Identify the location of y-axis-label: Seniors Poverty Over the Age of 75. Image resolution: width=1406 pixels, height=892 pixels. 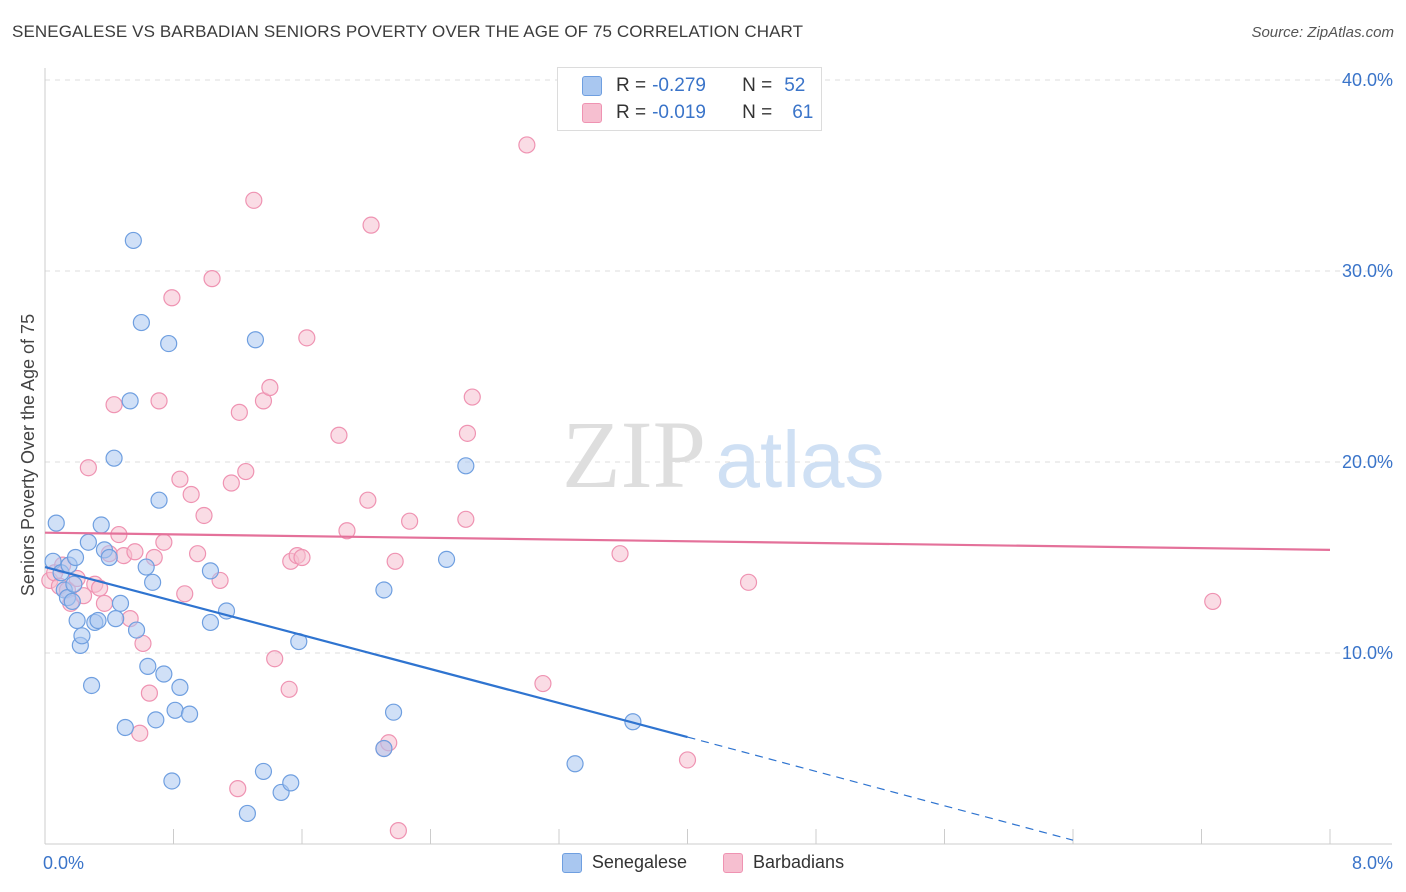
(28, 455).